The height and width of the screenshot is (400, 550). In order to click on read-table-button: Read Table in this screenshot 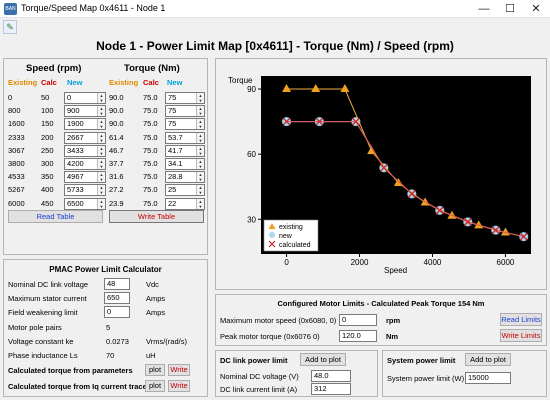, I will do `click(55, 216)`.